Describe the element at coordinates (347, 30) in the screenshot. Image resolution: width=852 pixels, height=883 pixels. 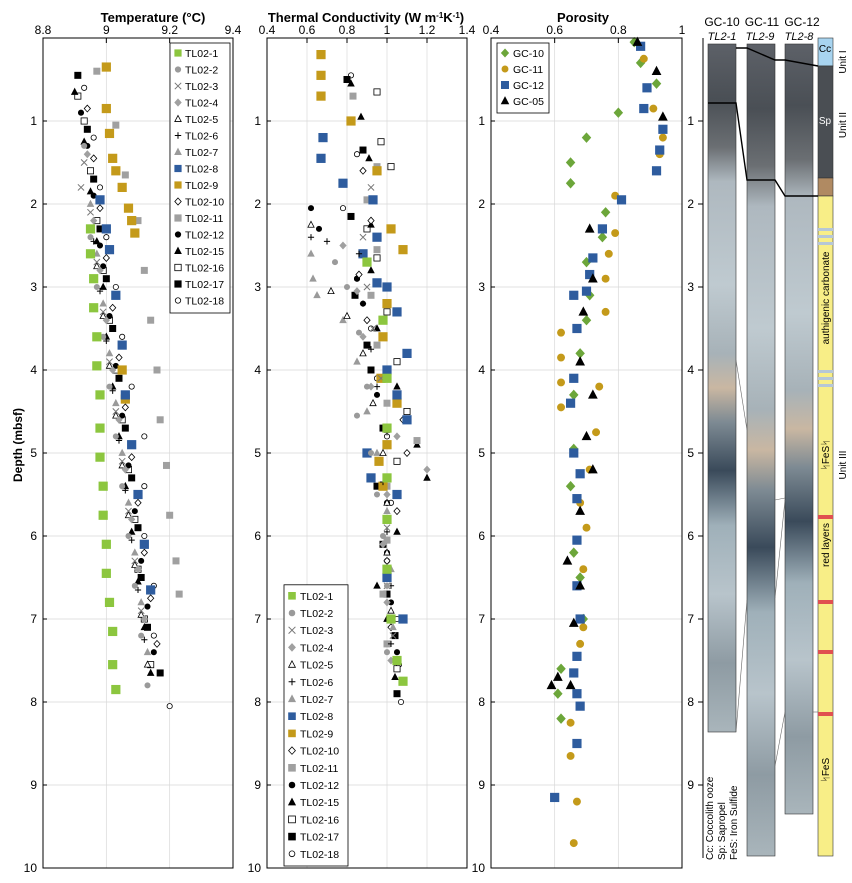
I see `x-tick-label: 0.8` at that location.